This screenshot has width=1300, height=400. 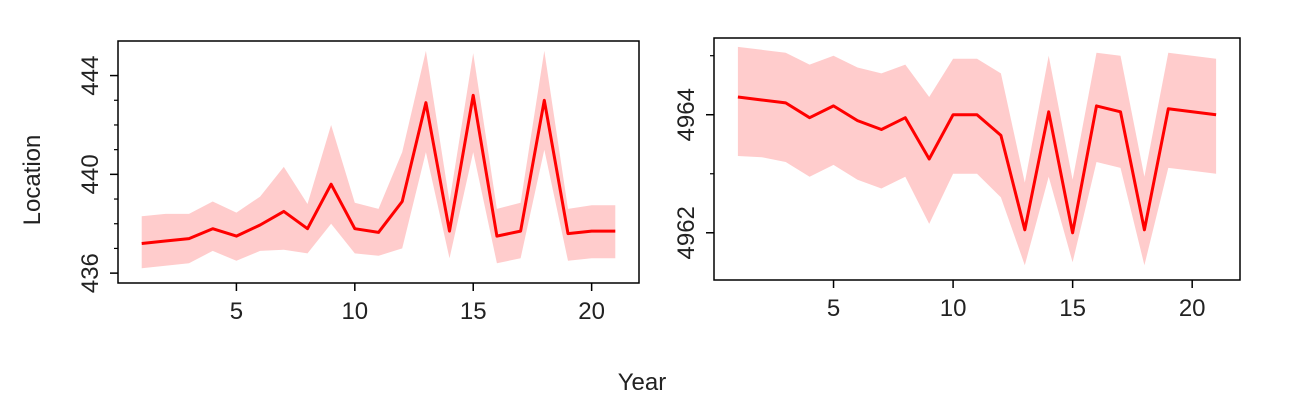 What do you see at coordinates (642, 382) in the screenshot?
I see `x-axis-label: Year` at bounding box center [642, 382].